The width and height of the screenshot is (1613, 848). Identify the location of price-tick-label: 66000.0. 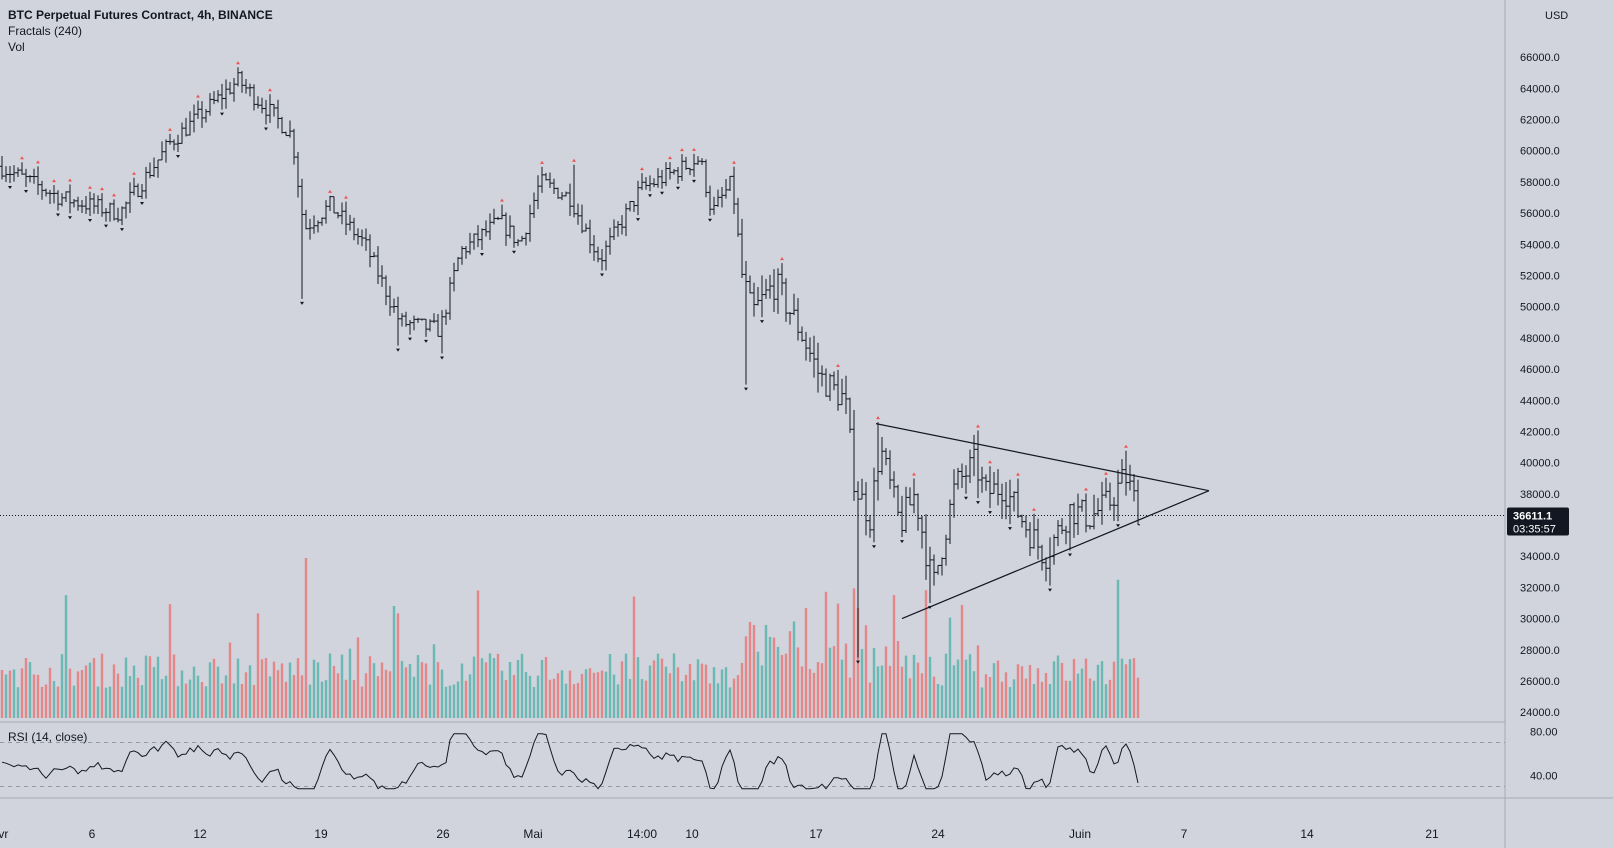
(1540, 58).